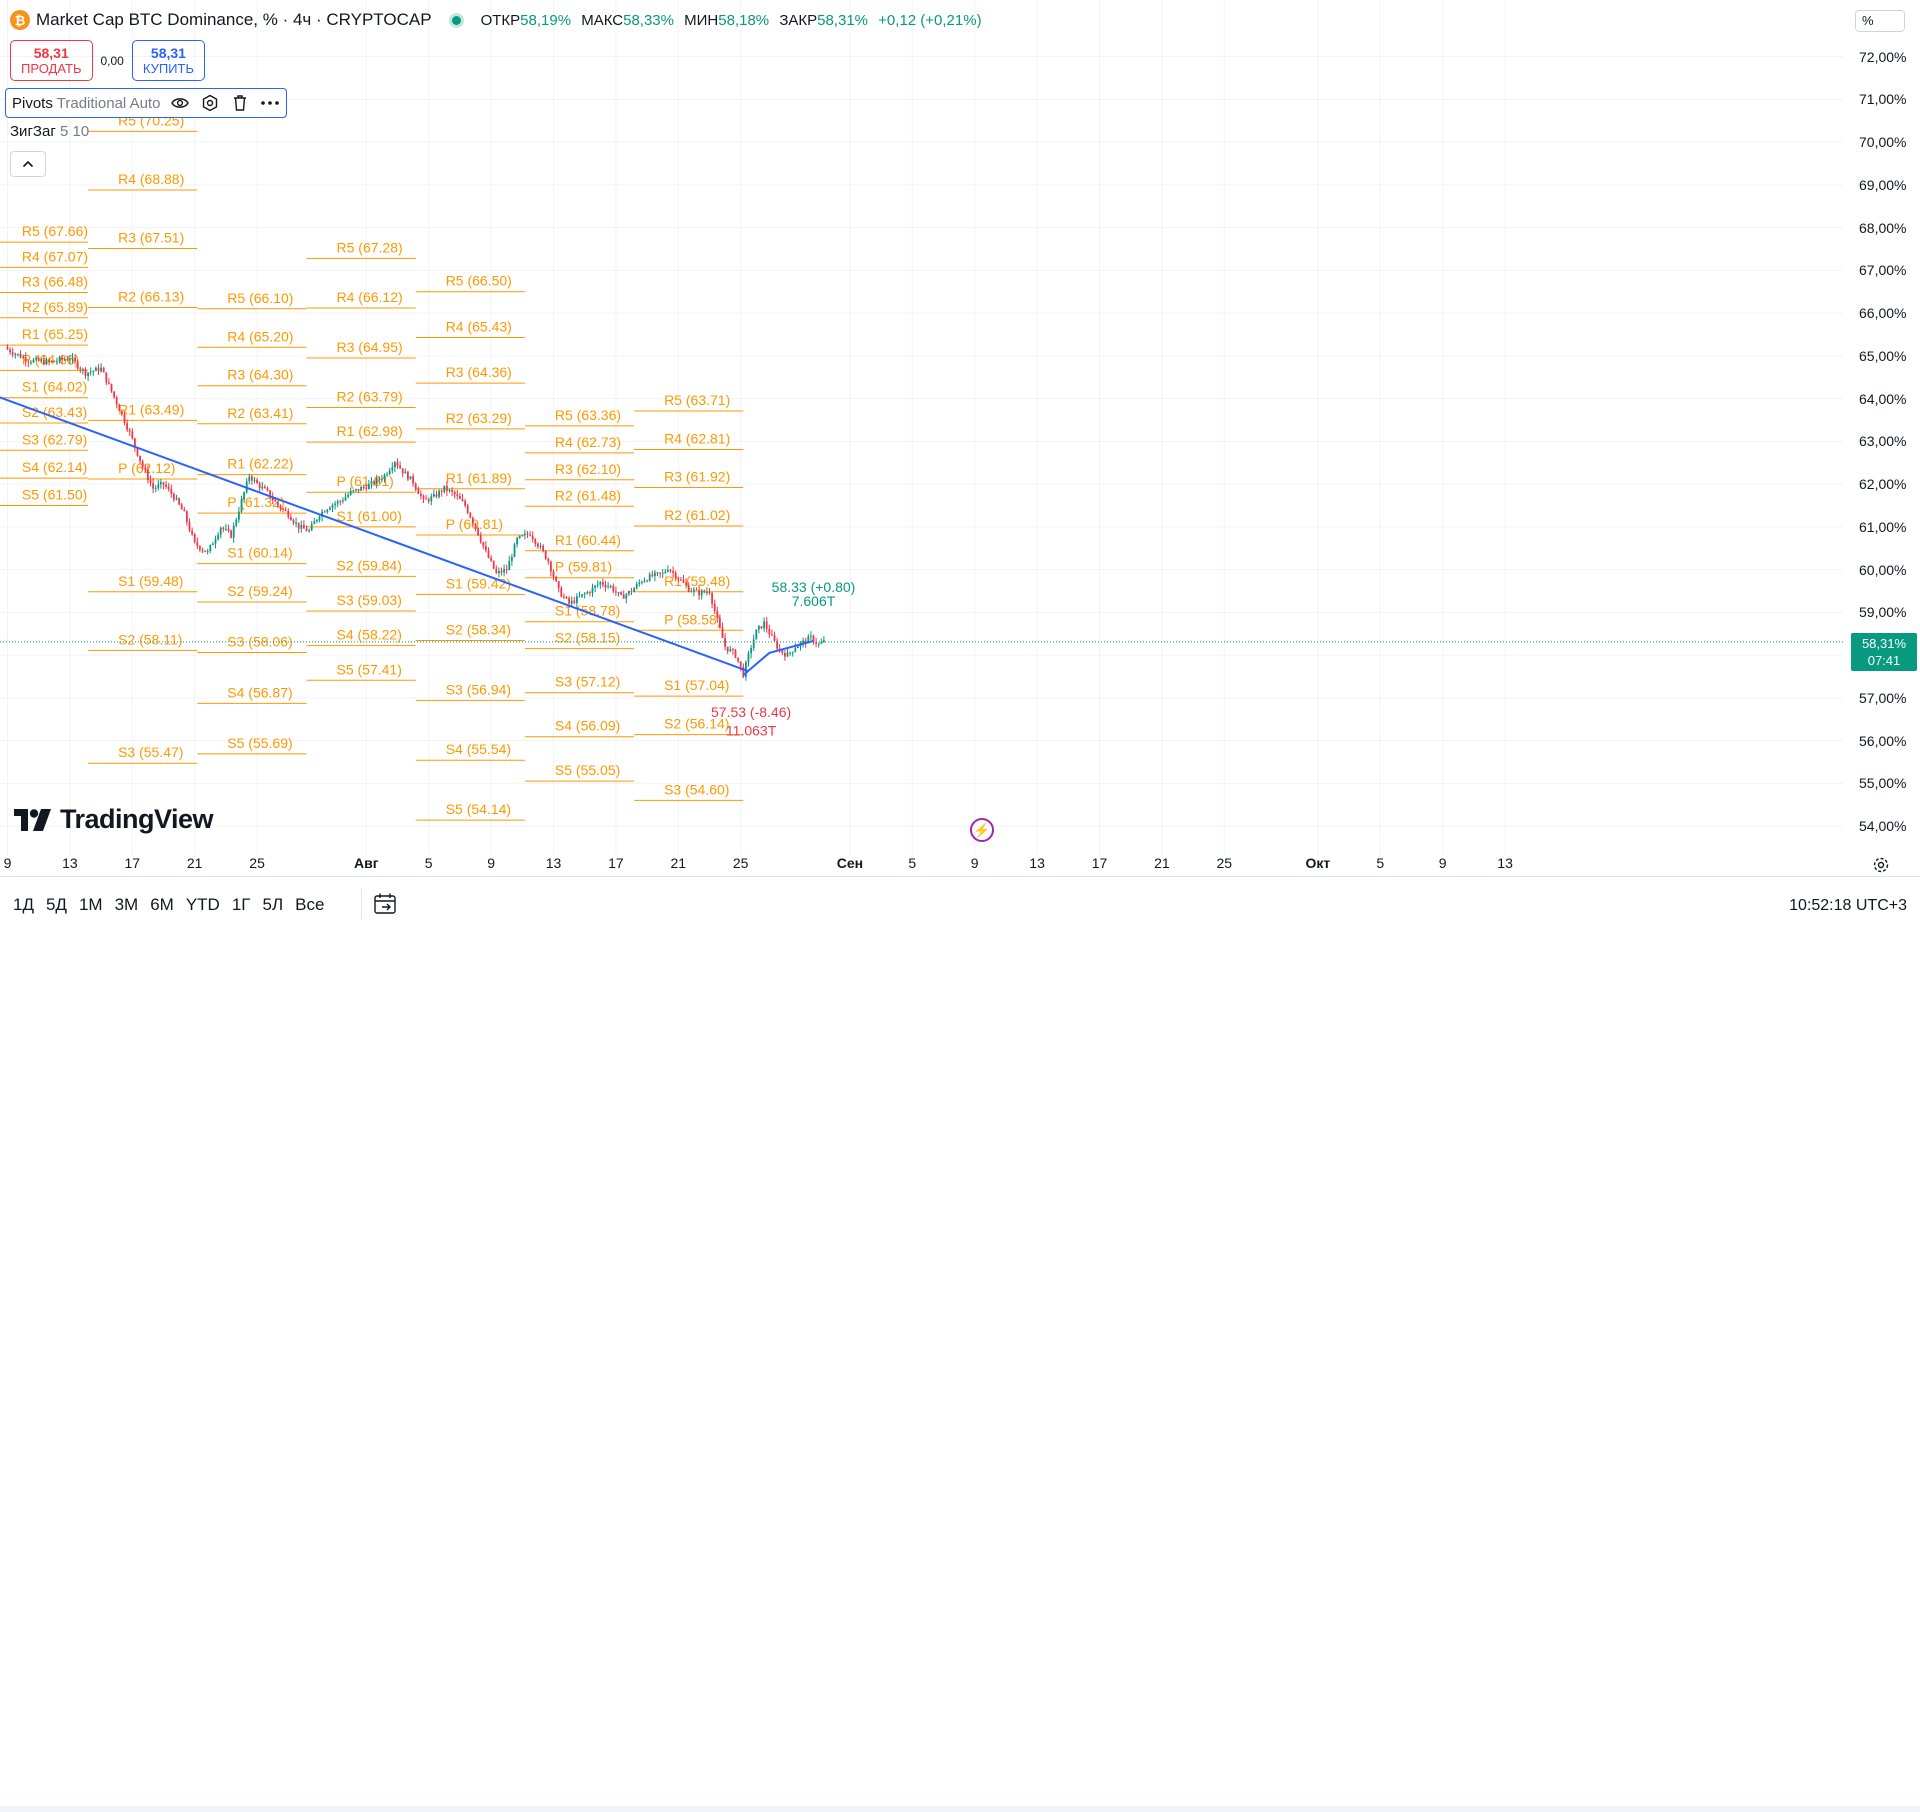 This screenshot has height=1812, width=1920. Describe the element at coordinates (168, 60) in the screenshot. I see `buy-button: 58,31 КУПИТЬ` at that location.